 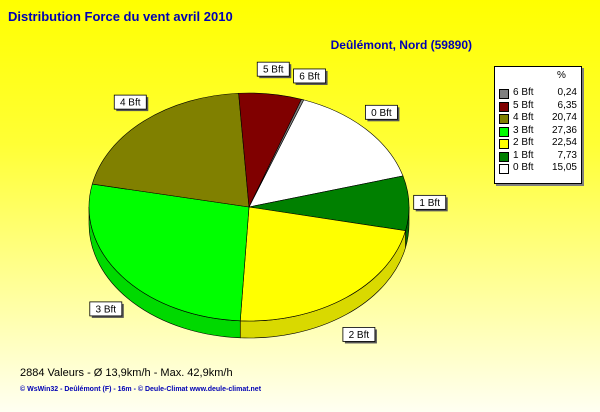 What do you see at coordinates (540, 156) in the screenshot?
I see `legend-item: 1 Bft 7,73` at bounding box center [540, 156].